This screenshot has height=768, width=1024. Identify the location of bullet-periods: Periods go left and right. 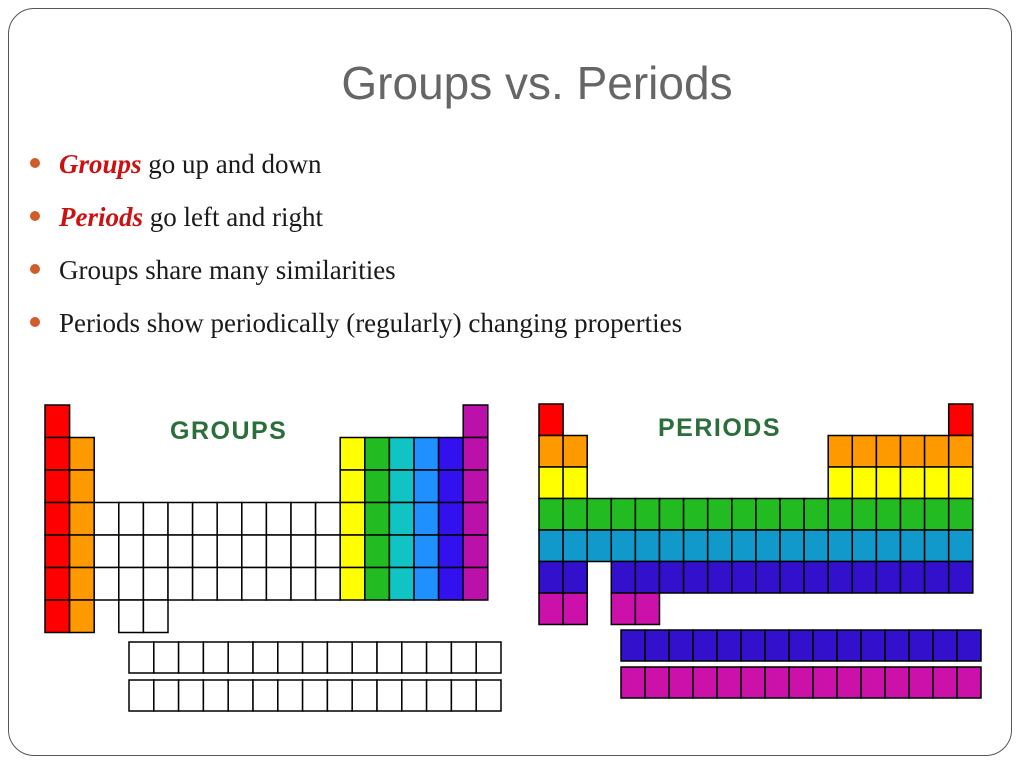
(356, 221).